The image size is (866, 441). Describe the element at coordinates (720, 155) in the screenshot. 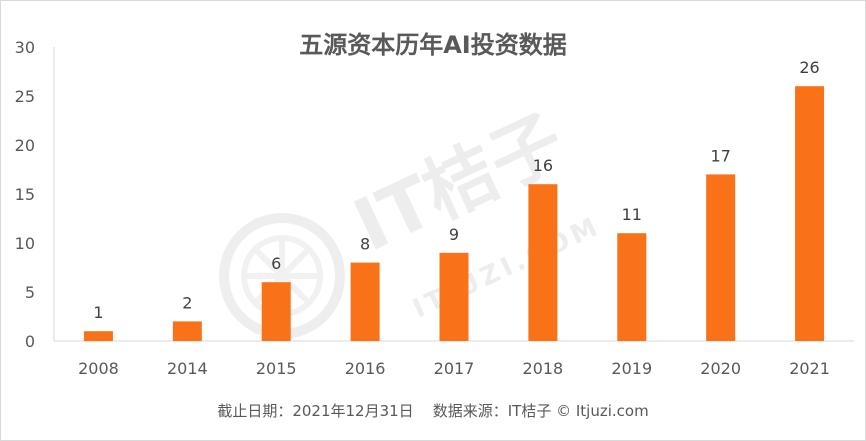

I see `data-label: 17` at that location.